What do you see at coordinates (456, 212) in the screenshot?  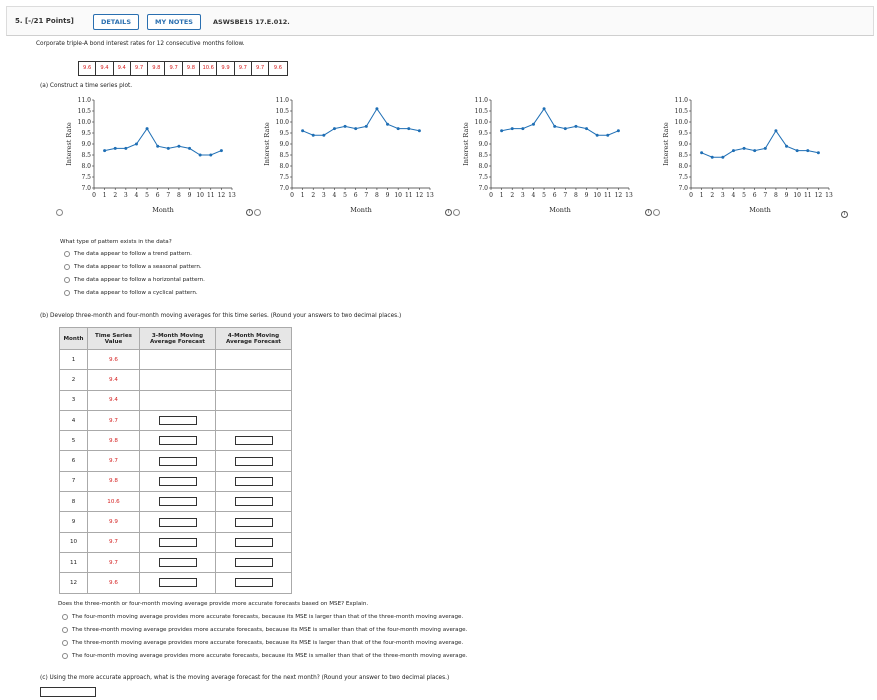 I see `chart-option-3-radio` at bounding box center [456, 212].